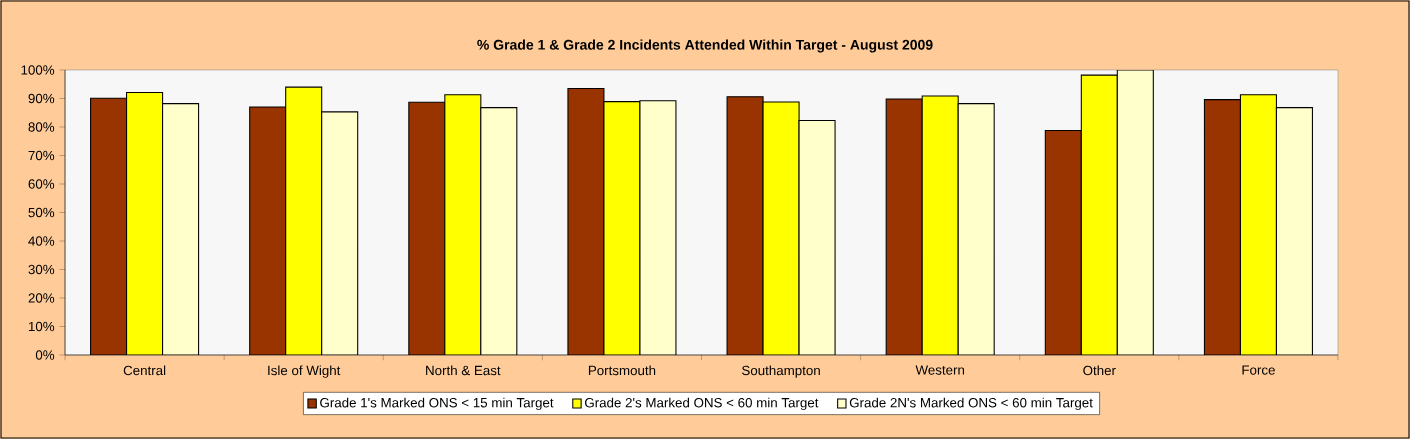 The image size is (1410, 439). I want to click on y-tick-label: 90%, so click(41, 98).